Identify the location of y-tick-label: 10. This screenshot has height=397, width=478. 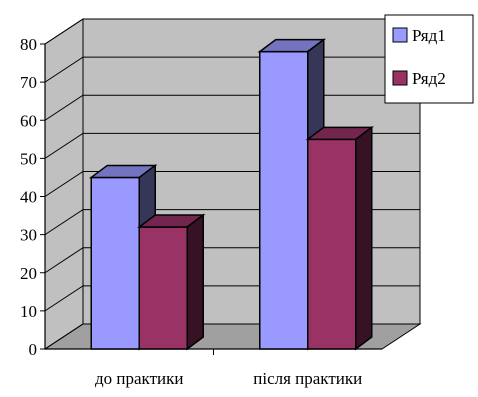
(28, 311).